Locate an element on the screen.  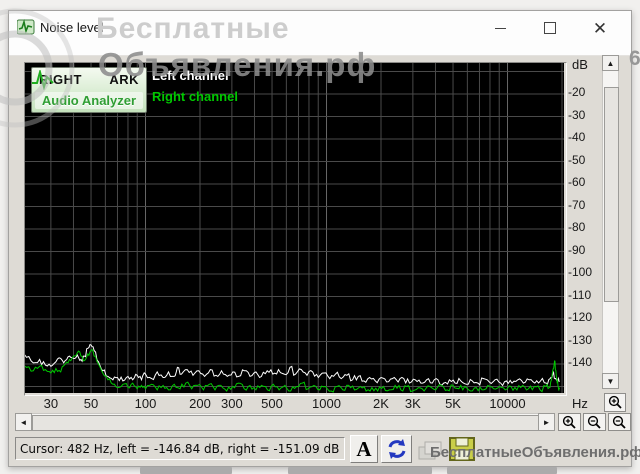
refresh-button is located at coordinates (396, 449).